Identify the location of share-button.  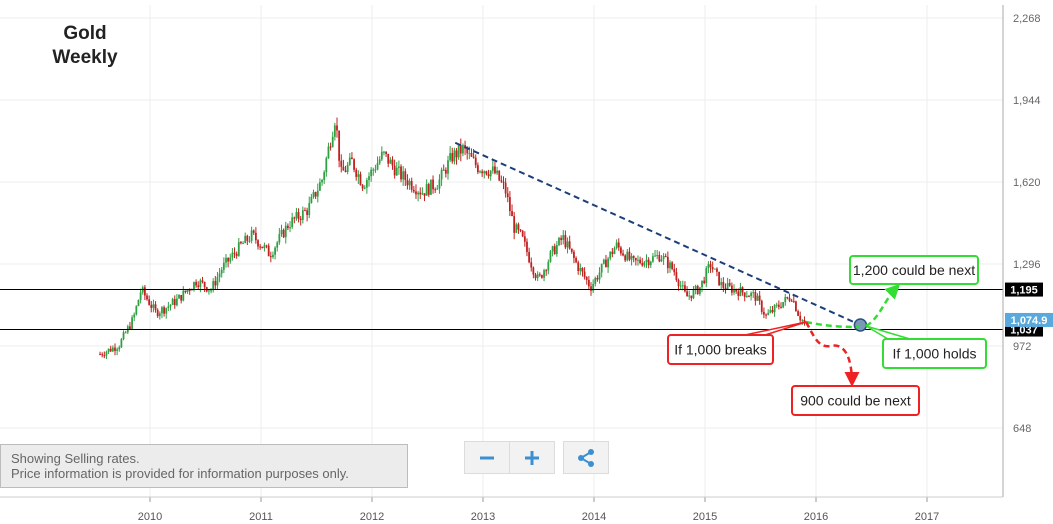
(586, 457).